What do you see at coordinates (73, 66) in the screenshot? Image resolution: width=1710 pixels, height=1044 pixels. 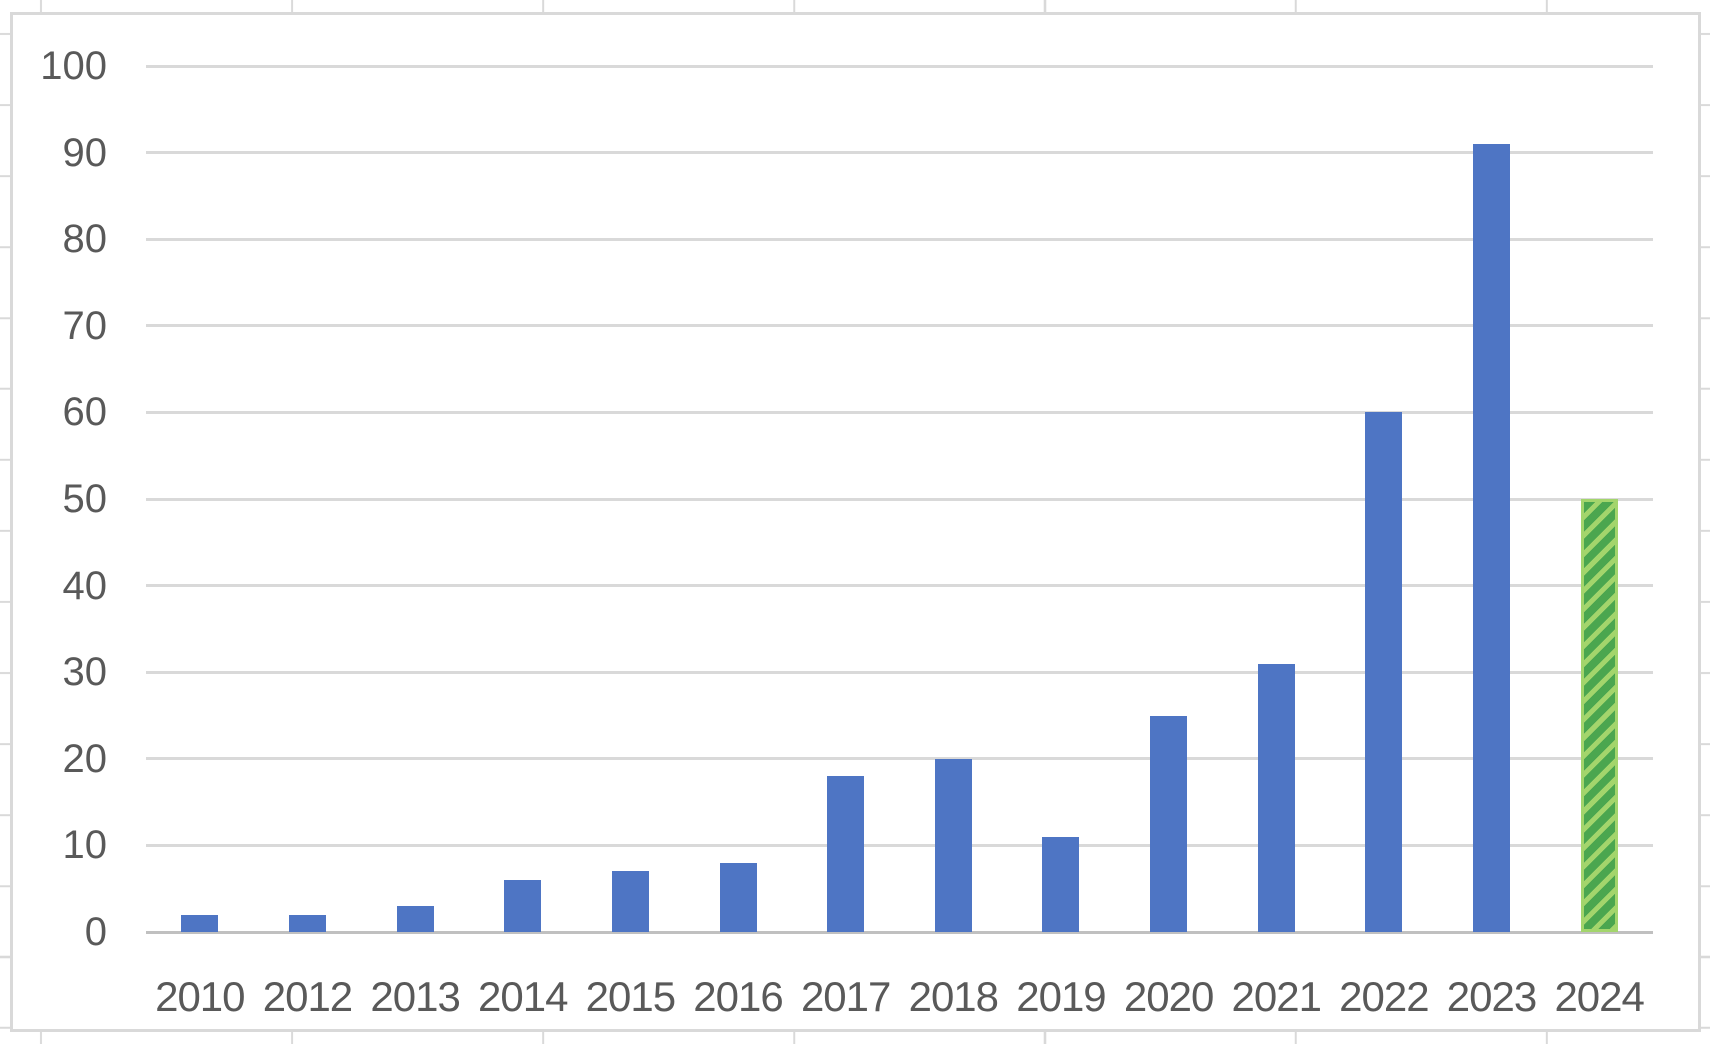 I see `y-tick-label-100: 100` at bounding box center [73, 66].